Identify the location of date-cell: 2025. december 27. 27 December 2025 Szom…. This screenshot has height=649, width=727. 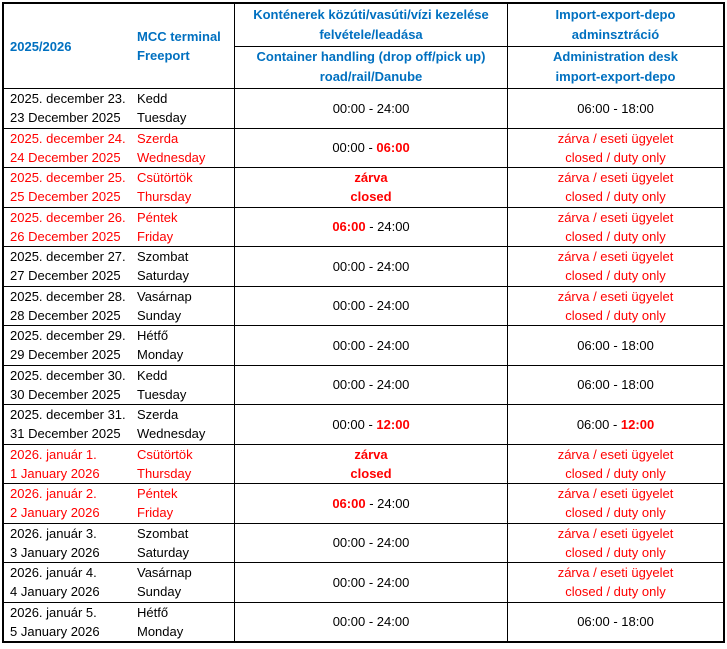
(119, 266).